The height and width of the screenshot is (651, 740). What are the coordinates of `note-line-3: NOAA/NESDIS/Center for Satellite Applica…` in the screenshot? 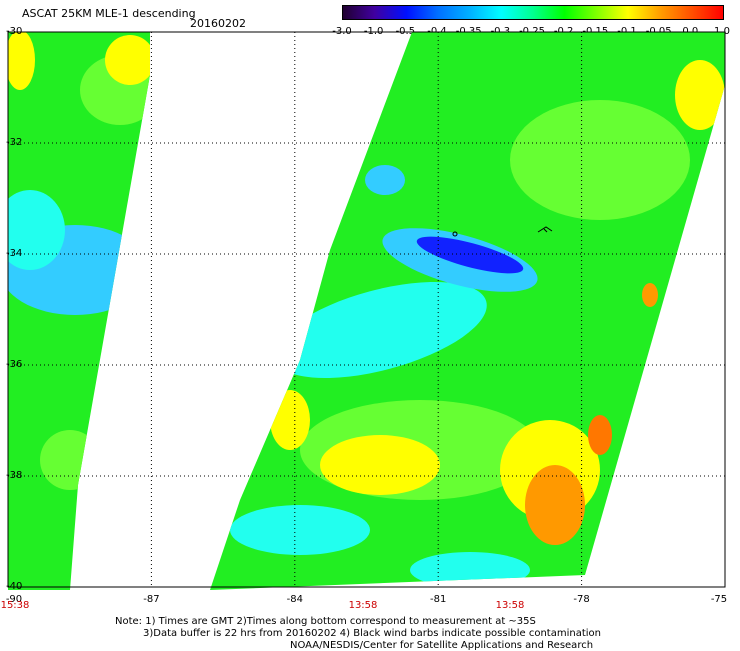 It's located at (442, 645).